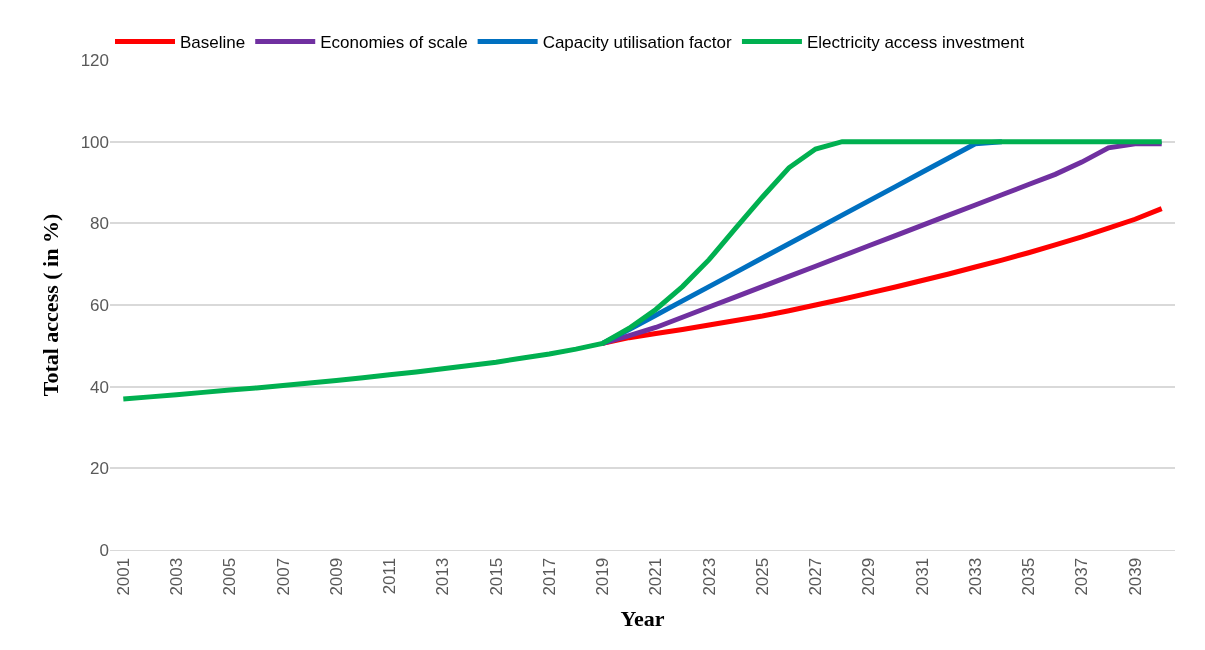  What do you see at coordinates (336, 576) in the screenshot?
I see `x-tick-label: 2009` at bounding box center [336, 576].